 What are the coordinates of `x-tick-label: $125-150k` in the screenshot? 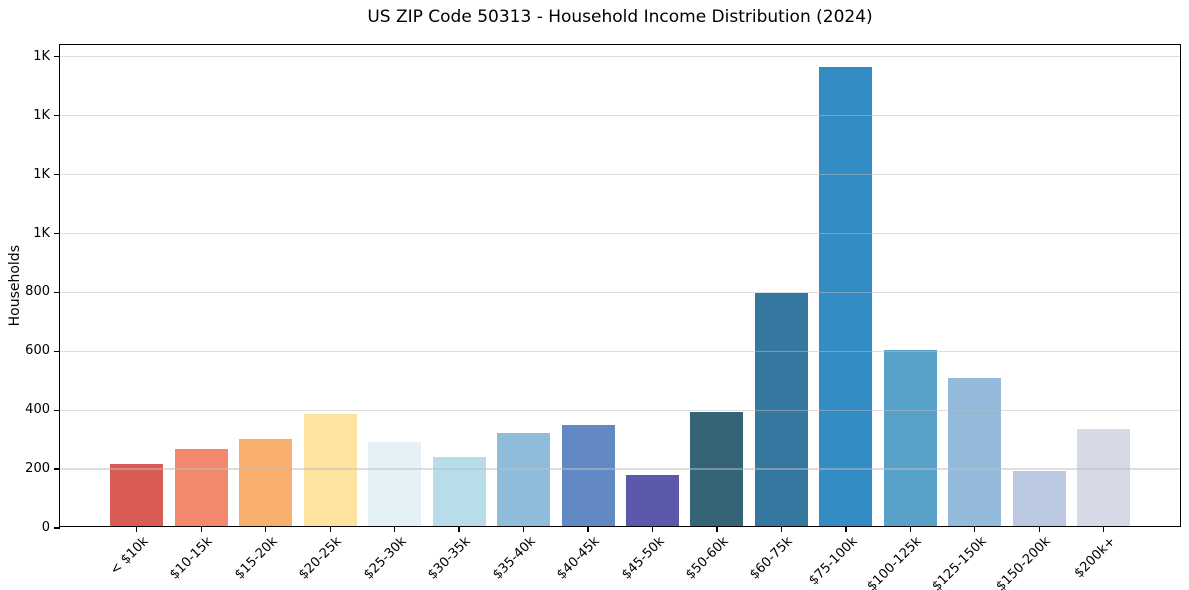 It's located at (959, 562).